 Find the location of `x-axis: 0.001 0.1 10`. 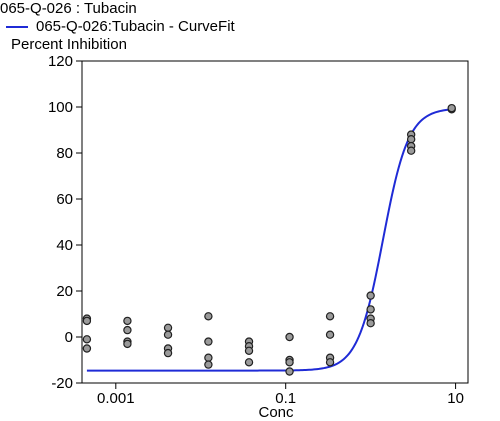

x-axis: 0.001 0.1 10 is located at coordinates (280, 395).